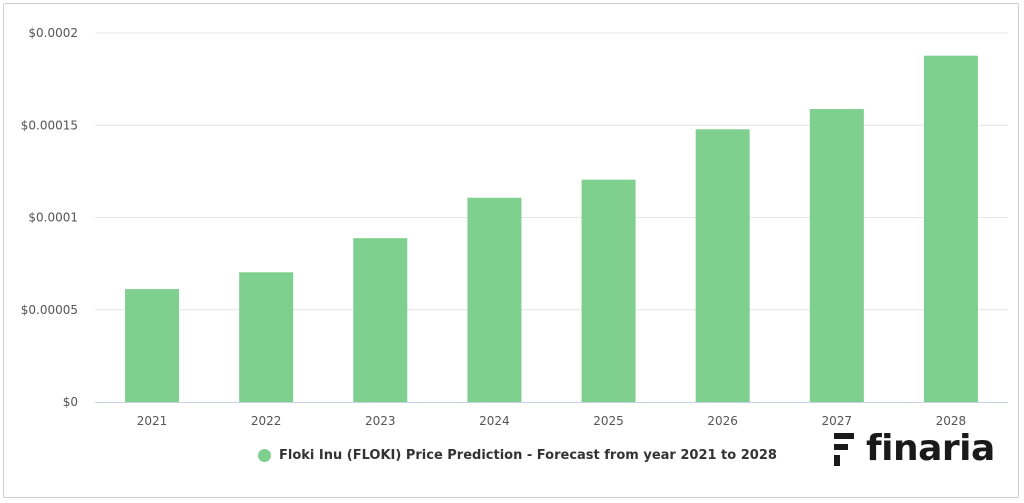 The width and height of the screenshot is (1024, 503). I want to click on y-tick-label: $0.0002, so click(53, 33).